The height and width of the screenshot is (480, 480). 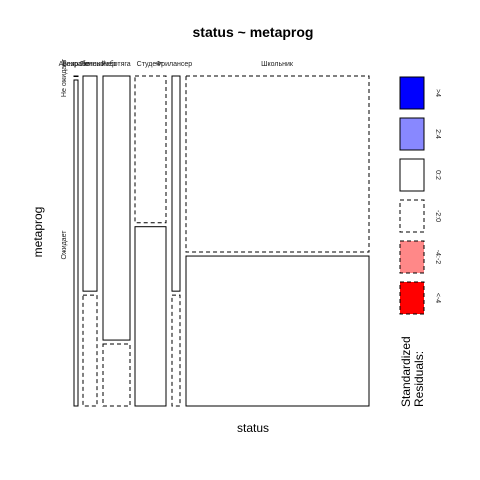 What do you see at coordinates (437, 93) in the screenshot?
I see `legend-label-0: >4` at bounding box center [437, 93].